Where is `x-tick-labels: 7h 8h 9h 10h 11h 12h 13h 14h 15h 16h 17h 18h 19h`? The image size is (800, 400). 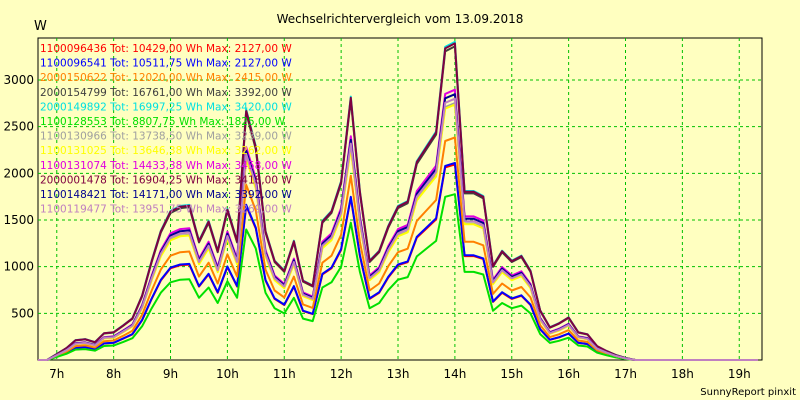
x-tick-labels: 7h 8h 9h 10h 11h 12h 13h 14h 15h 16h 17h 18h 19h is located at coordinates (400, 374).